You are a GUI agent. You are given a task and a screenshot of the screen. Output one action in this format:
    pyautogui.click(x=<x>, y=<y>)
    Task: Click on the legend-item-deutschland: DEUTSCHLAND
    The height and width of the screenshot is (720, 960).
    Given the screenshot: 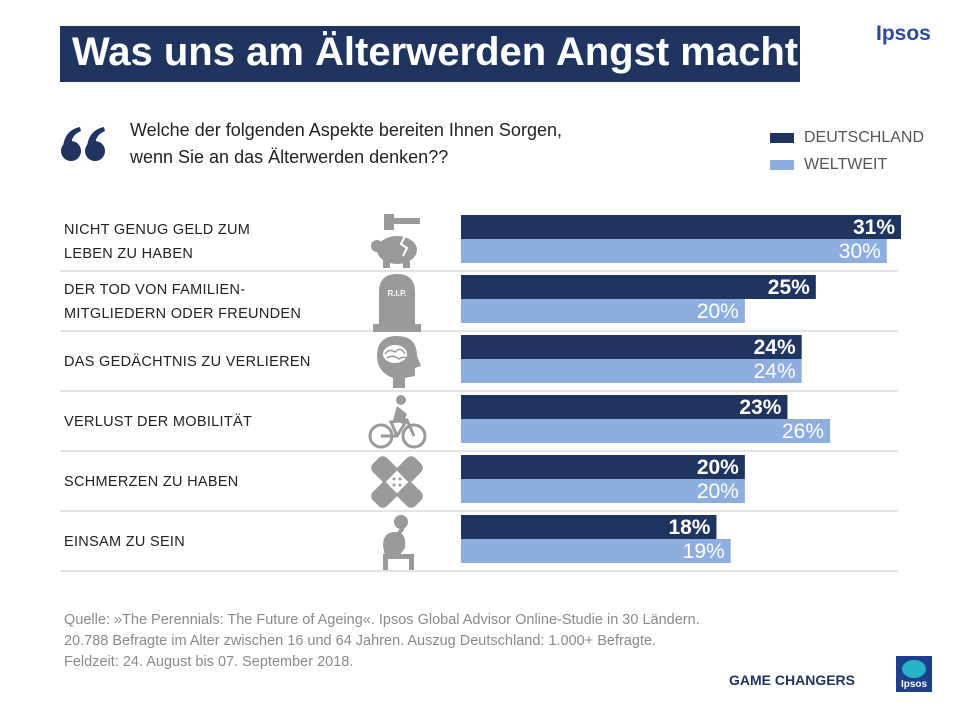 What is the action you would take?
    pyautogui.click(x=847, y=137)
    